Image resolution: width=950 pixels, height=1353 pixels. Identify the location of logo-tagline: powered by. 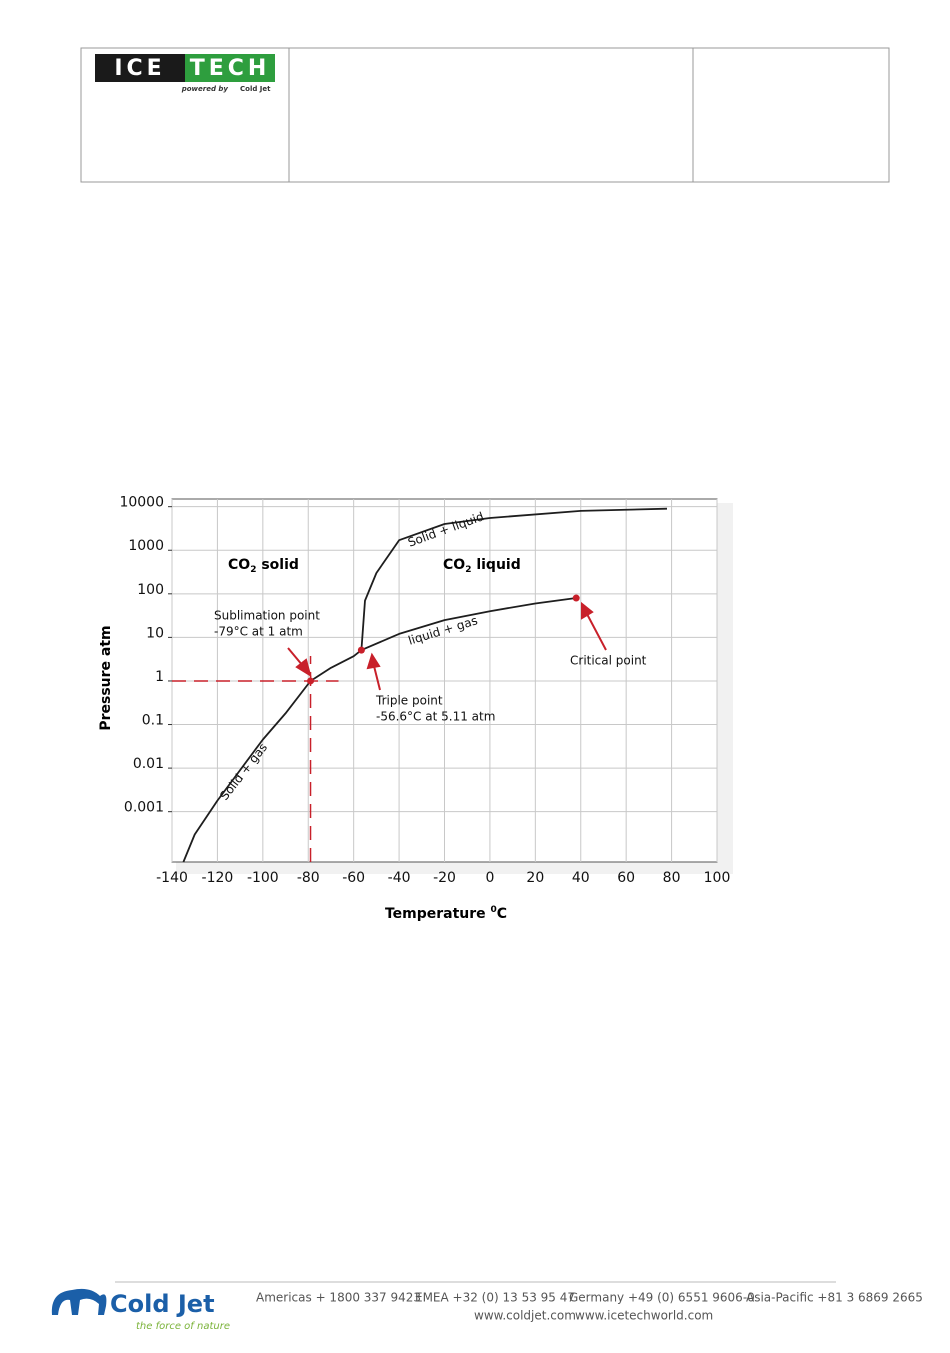
(205, 89).